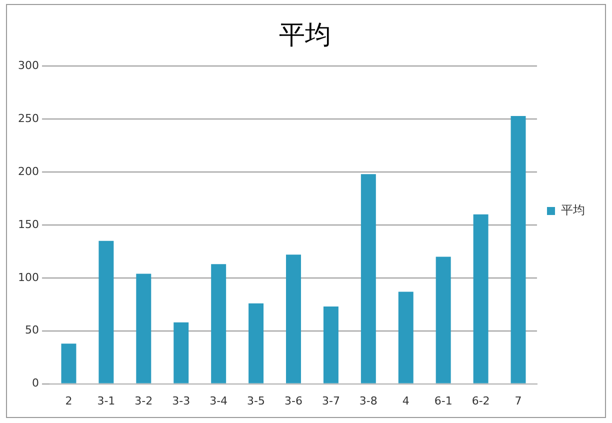  I want to click on x-tick-label: 3-6, so click(293, 401).